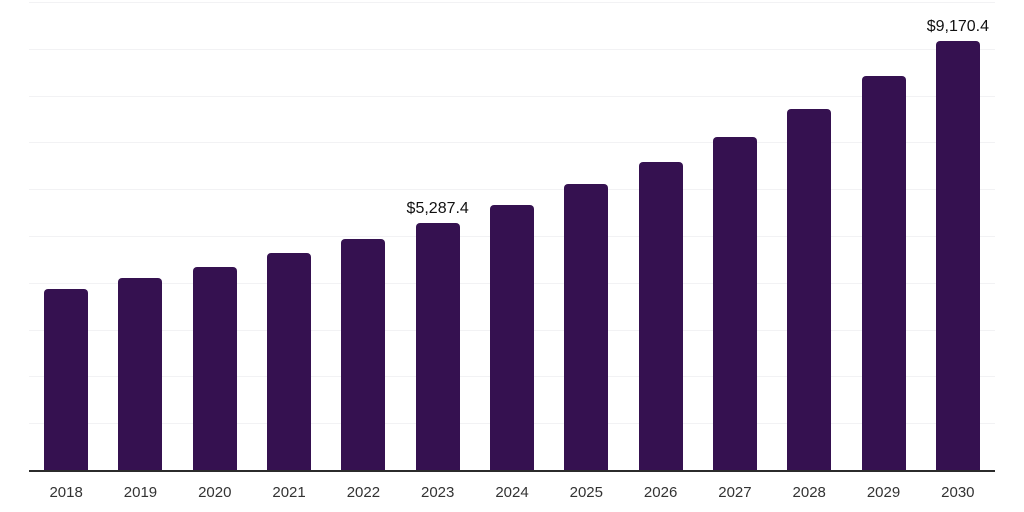 The image size is (1024, 512). I want to click on x-tick-label-2027: 2027, so click(735, 492).